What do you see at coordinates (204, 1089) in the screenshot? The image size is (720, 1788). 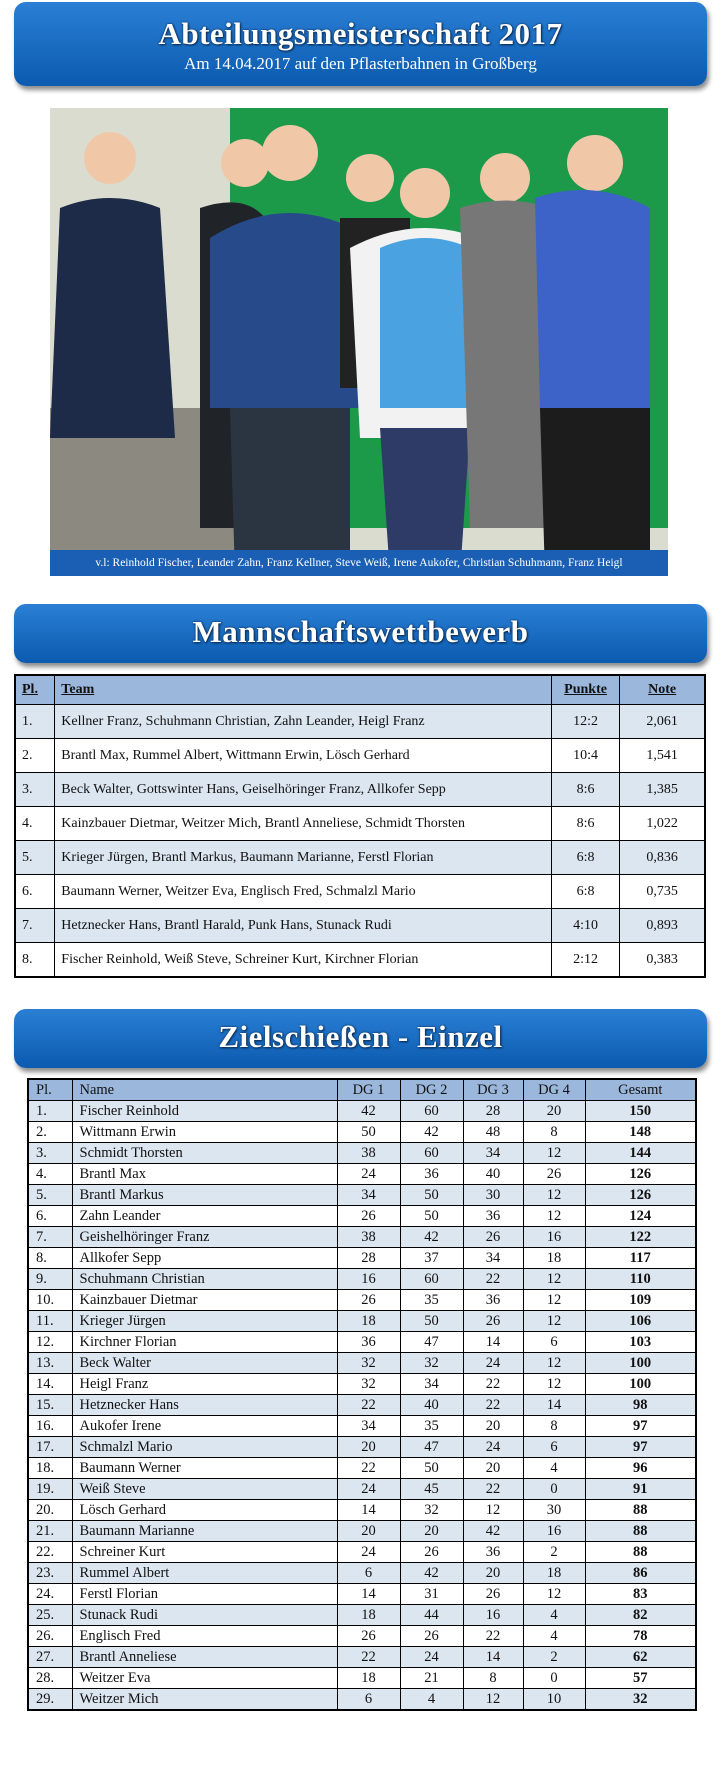 I see `column-header: Name` at bounding box center [204, 1089].